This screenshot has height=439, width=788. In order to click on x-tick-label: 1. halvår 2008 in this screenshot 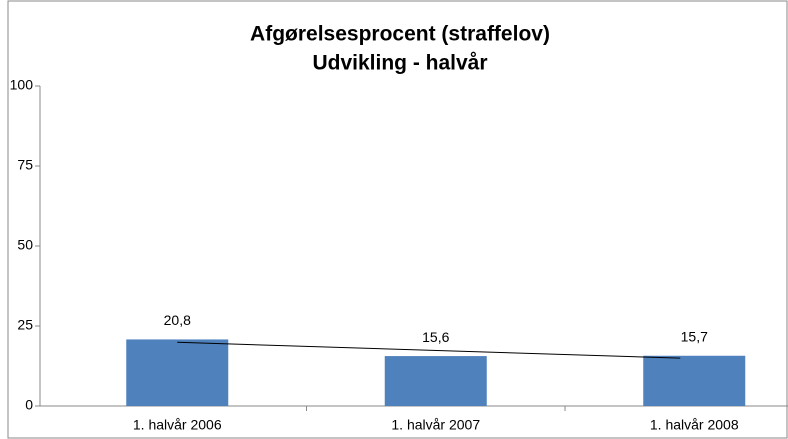, I will do `click(694, 425)`.